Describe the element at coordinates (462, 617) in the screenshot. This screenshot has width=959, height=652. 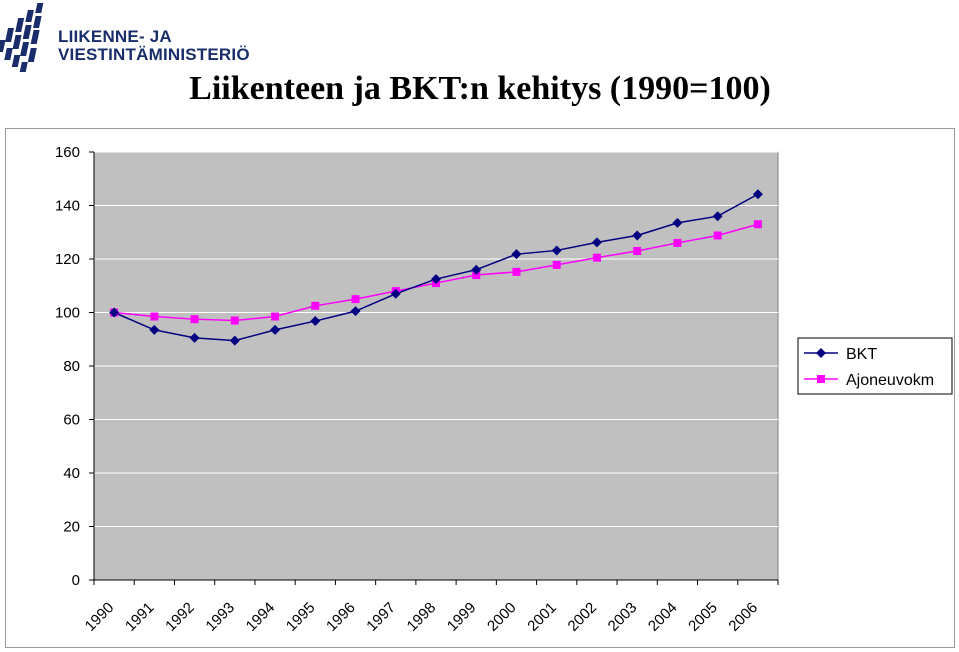
I see `x-tick-label: 1999` at that location.